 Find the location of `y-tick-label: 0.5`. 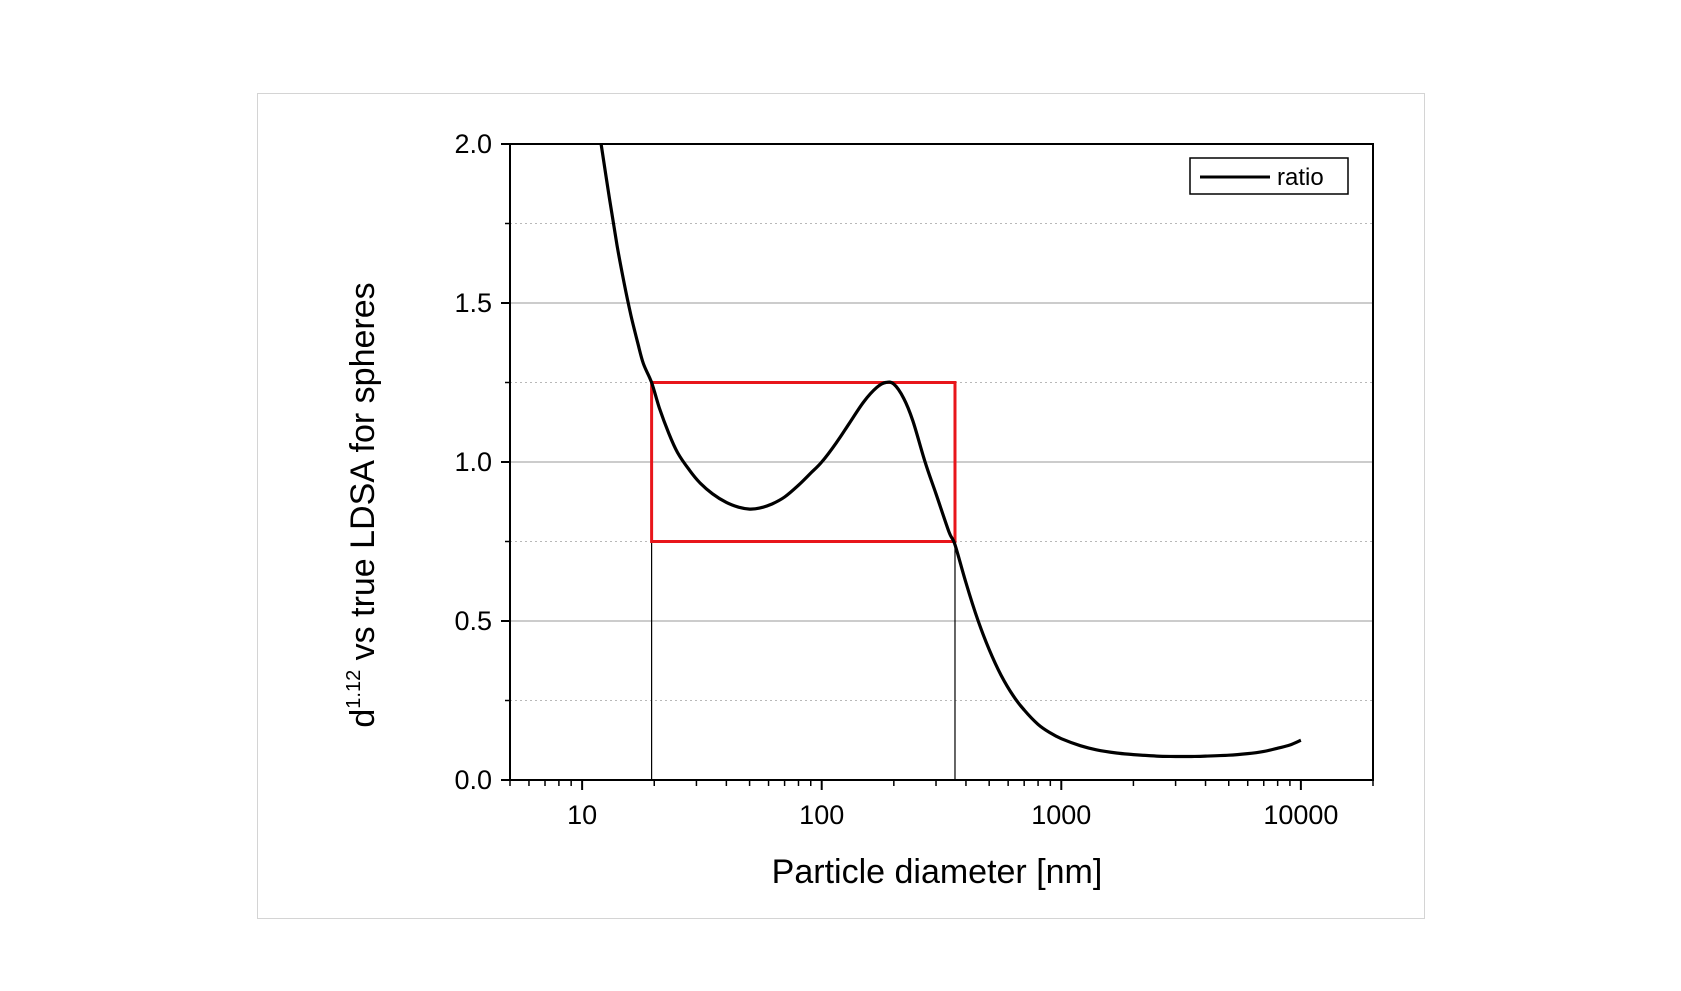

y-tick-label: 0.5 is located at coordinates (473, 621).